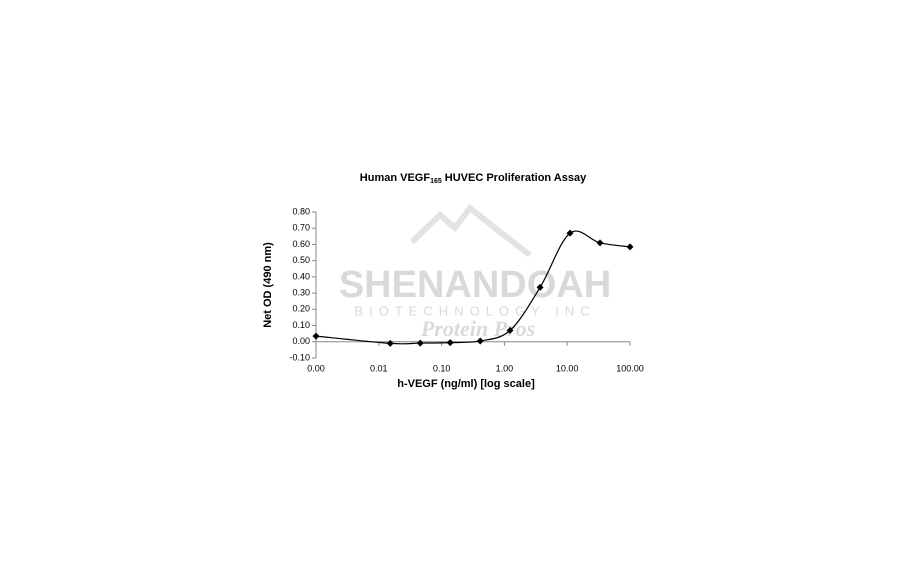 This screenshot has width=912, height=562. What do you see at coordinates (474, 310) in the screenshot?
I see `watermark-text: BIOTECHNOLOGY INC` at bounding box center [474, 310].